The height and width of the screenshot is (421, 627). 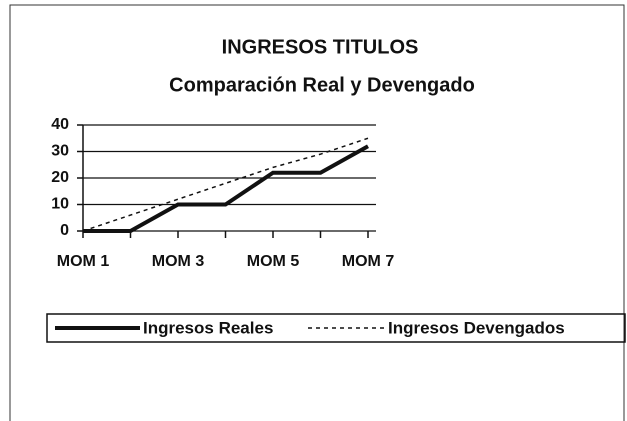 What do you see at coordinates (60, 204) in the screenshot?
I see `y-tick-label: 10` at bounding box center [60, 204].